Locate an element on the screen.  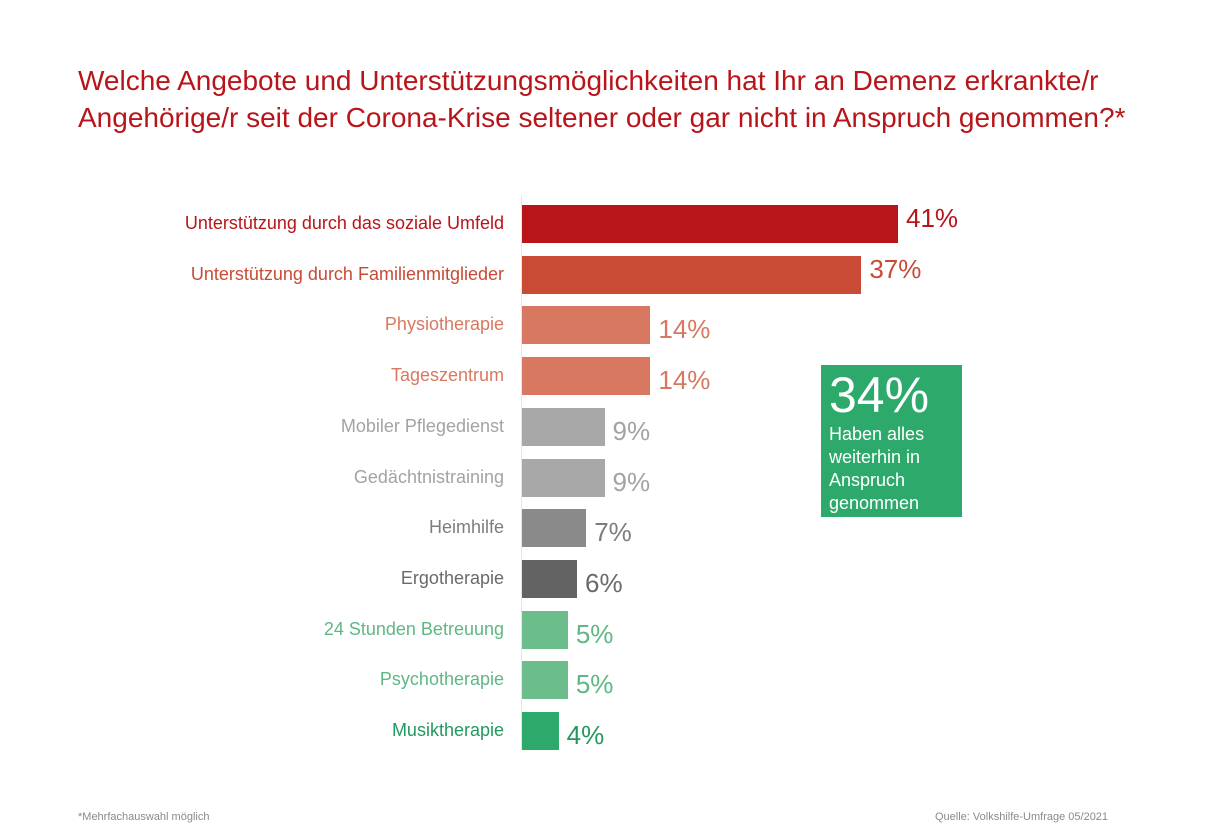
y-axis-line is located at coordinates (521, 473).